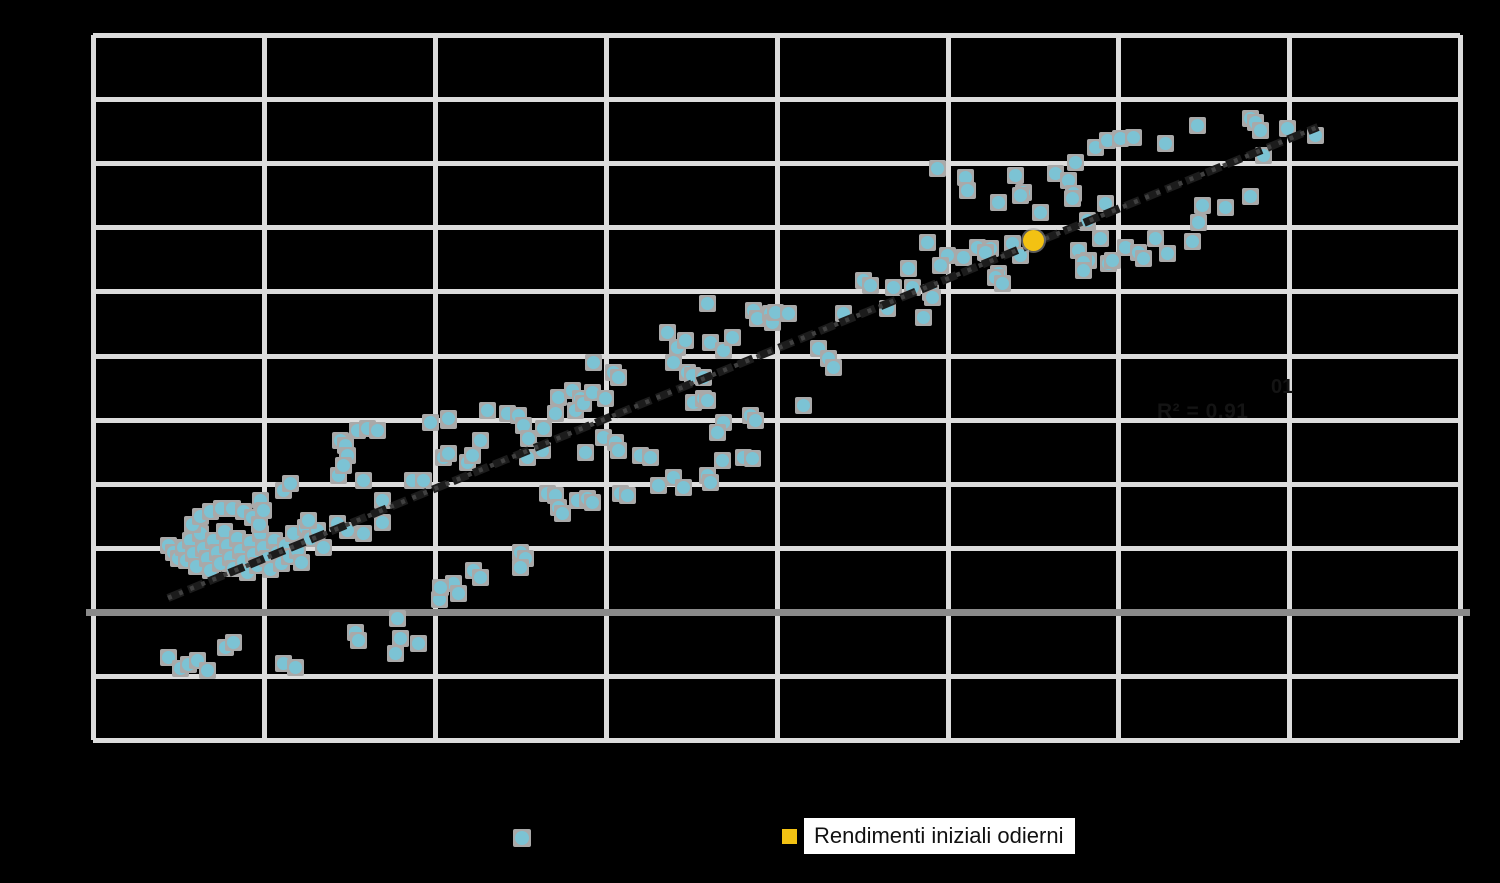 The width and height of the screenshot is (1500, 883). I want to click on teal-dot-icon, so click(522, 838).